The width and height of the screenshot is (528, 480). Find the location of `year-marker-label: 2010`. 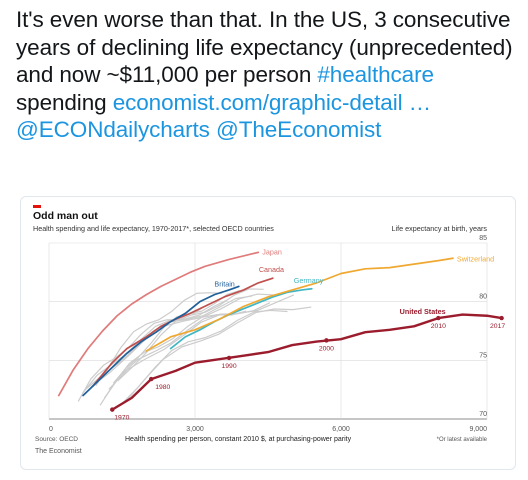

year-marker-label: 2010 is located at coordinates (438, 326).